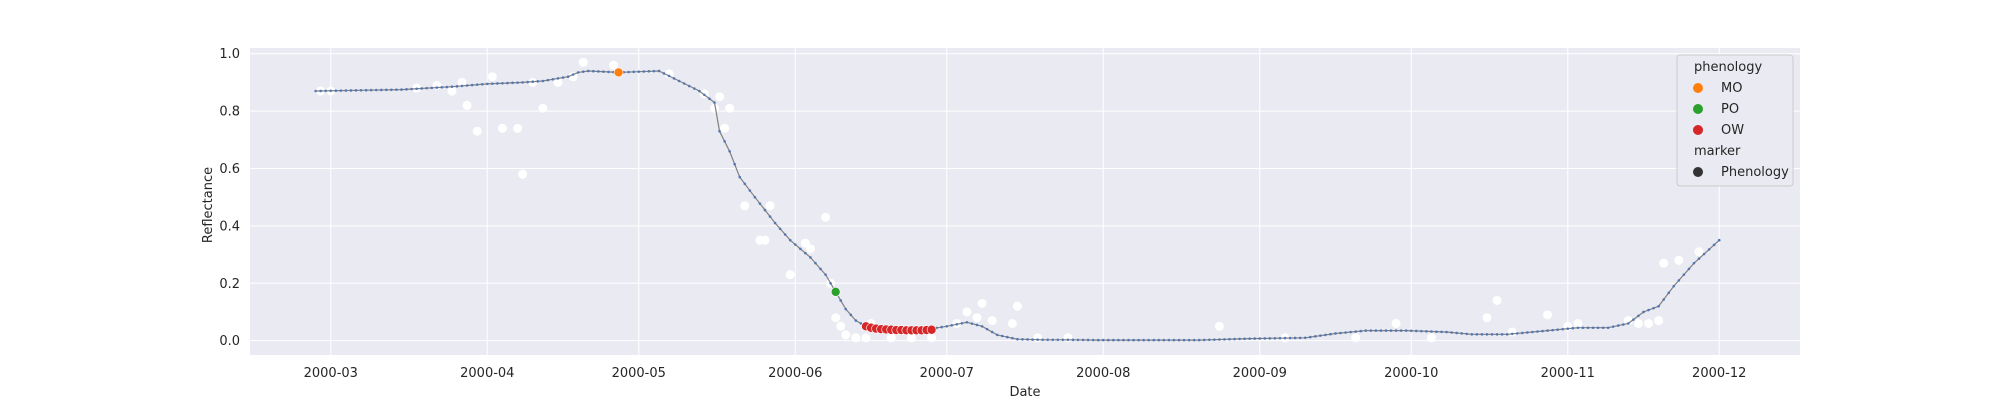 The width and height of the screenshot is (2000, 400). Describe the element at coordinates (1728, 67) in the screenshot. I see `legend-phenology-title: phenology` at that location.